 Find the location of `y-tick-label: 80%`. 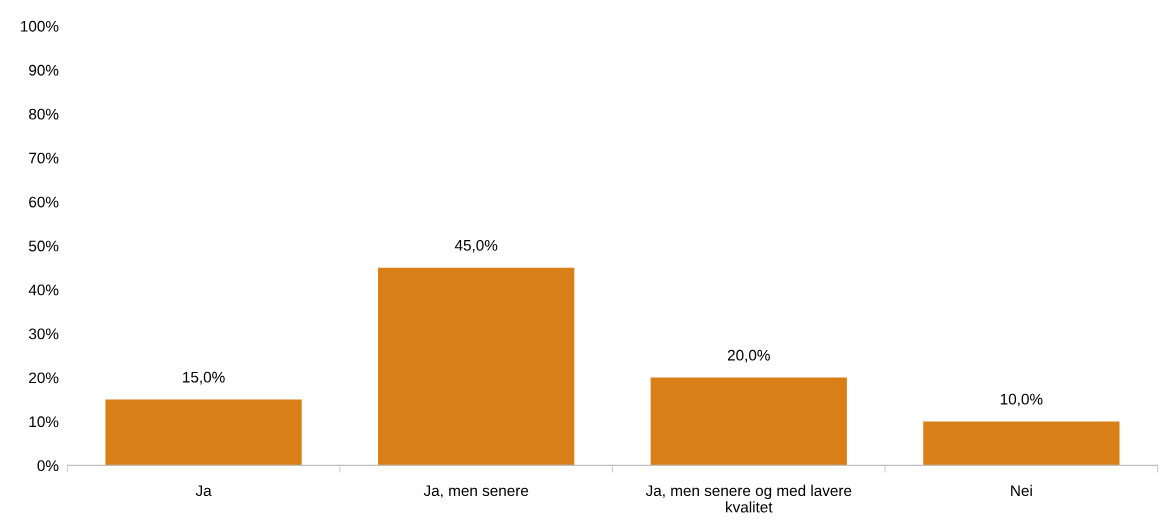

y-tick-label: 80% is located at coordinates (44, 114).